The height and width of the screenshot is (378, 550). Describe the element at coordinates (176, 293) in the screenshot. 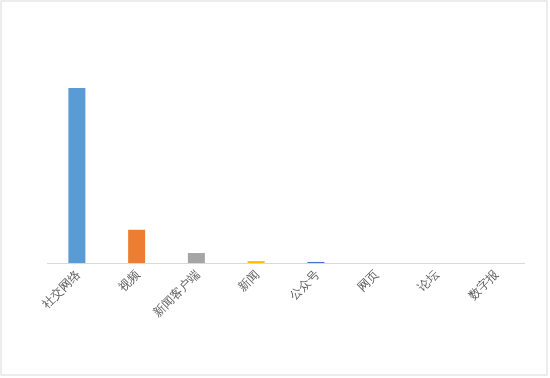

I see `x-tick-label: 新闻客户端` at that location.